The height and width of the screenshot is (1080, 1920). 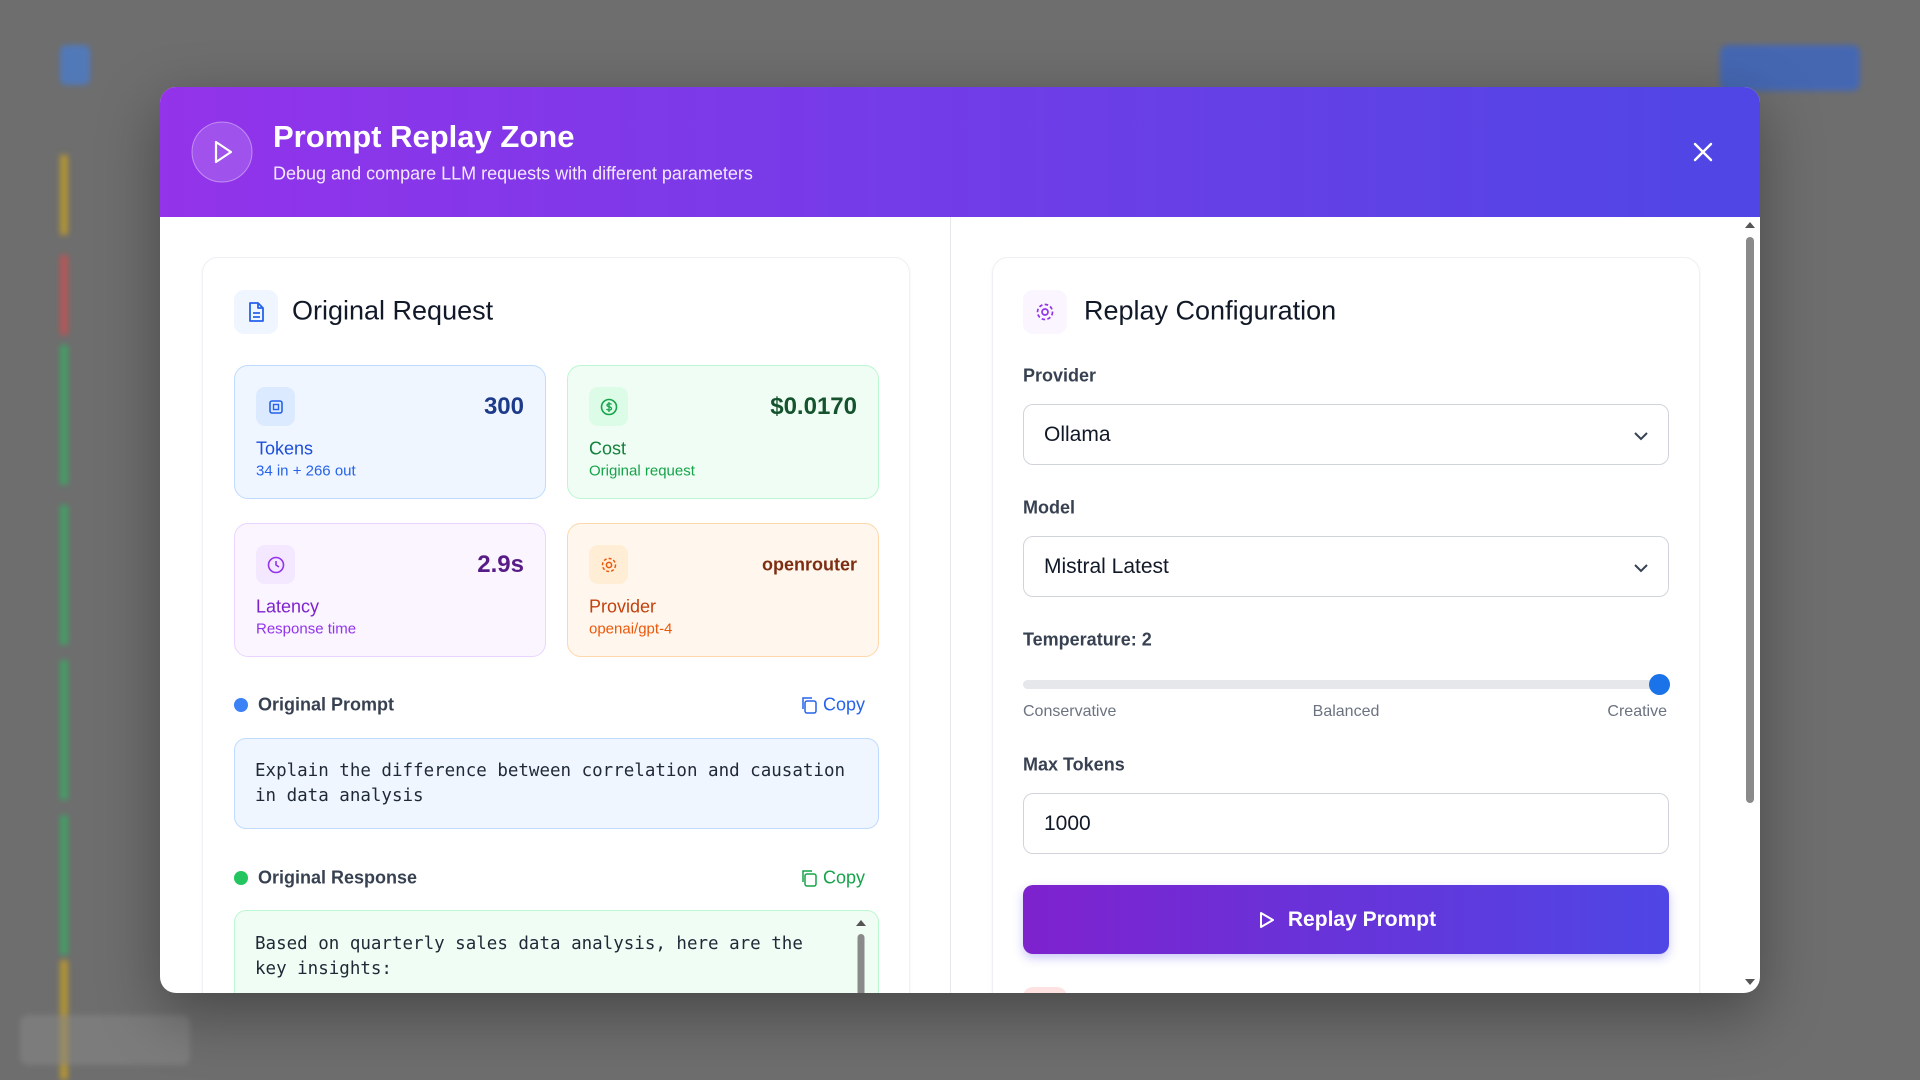 I want to click on stat-card: openrouter Provider openai/gpt-4, so click(x=723, y=590).